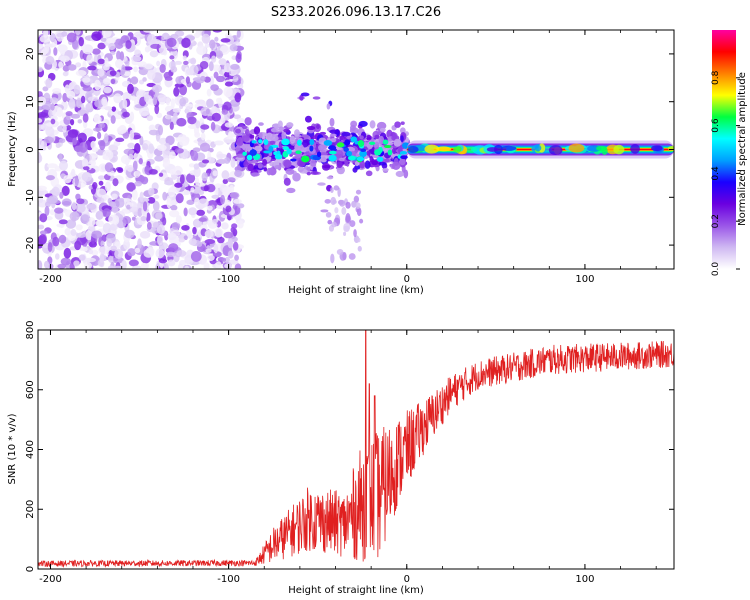  What do you see at coordinates (716, 269) in the screenshot?
I see `colorbar-tick-label: 0.0` at bounding box center [716, 269].